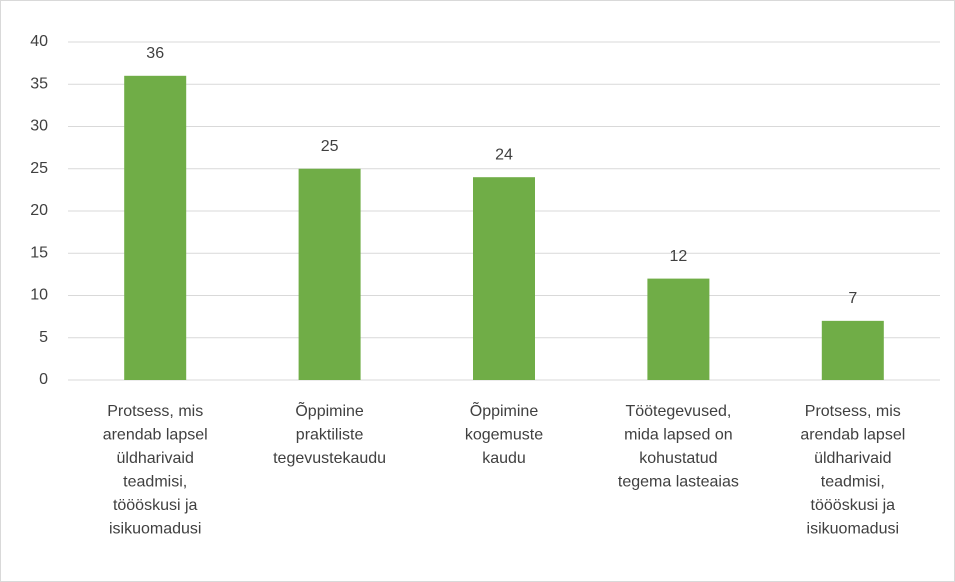 This screenshot has height=582, width=955. Describe the element at coordinates (39, 126) in the screenshot. I see `y-tick-label: 30` at that location.